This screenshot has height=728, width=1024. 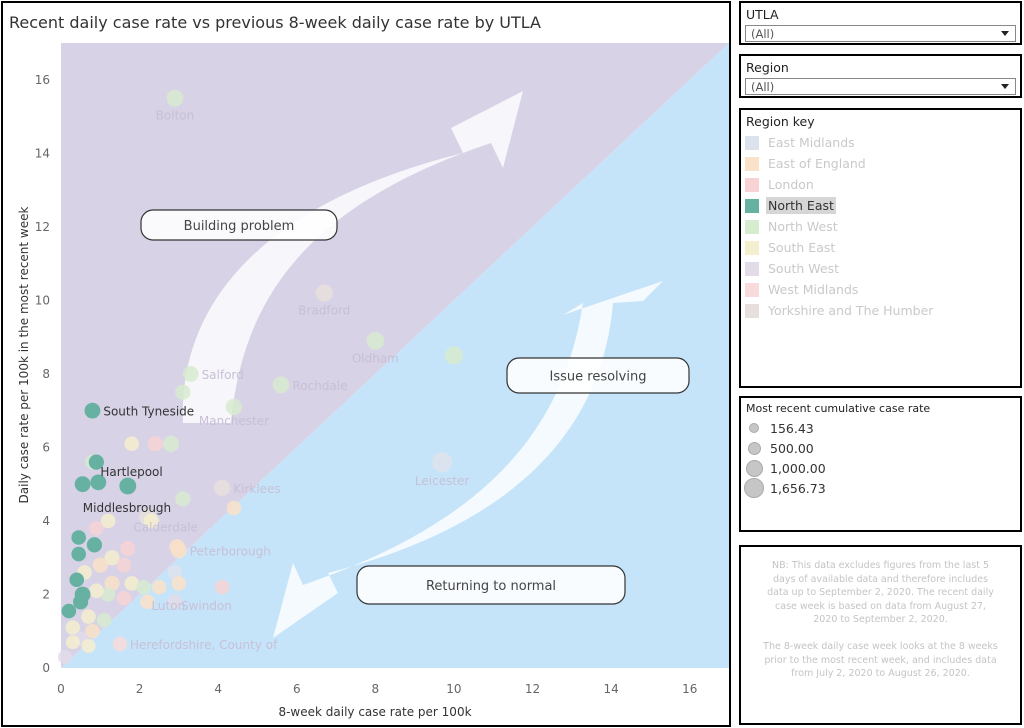 What do you see at coordinates (763, 87) in the screenshot?
I see `region-dropdown-value: (All)` at bounding box center [763, 87].